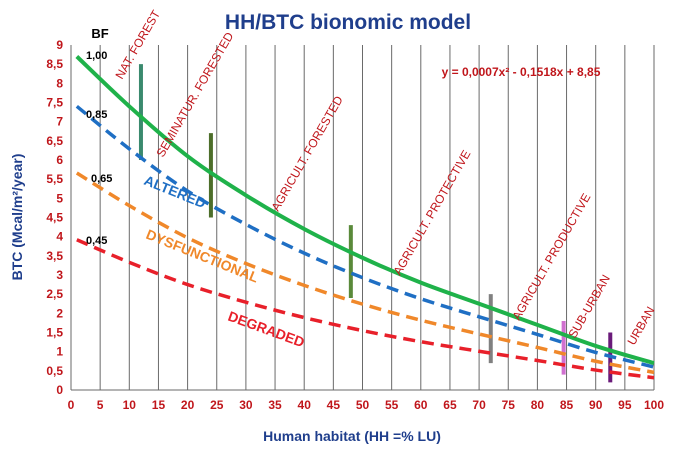  What do you see at coordinates (59, 313) in the screenshot?
I see `y-tick-label: 2` at bounding box center [59, 313].